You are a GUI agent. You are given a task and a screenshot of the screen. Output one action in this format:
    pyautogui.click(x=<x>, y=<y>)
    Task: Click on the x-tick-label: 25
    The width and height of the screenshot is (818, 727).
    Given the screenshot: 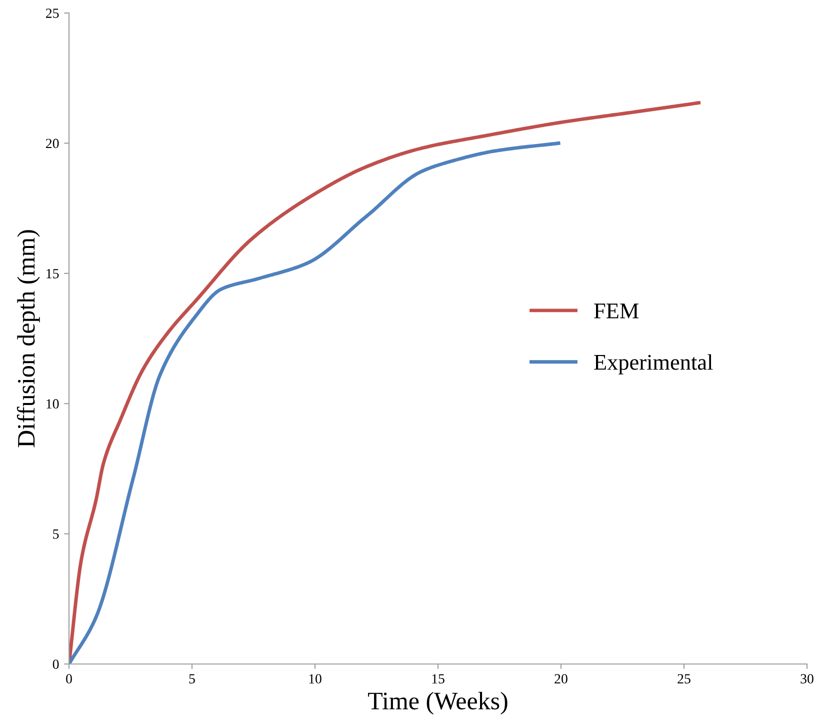 What is the action you would take?
    pyautogui.click(x=684, y=679)
    